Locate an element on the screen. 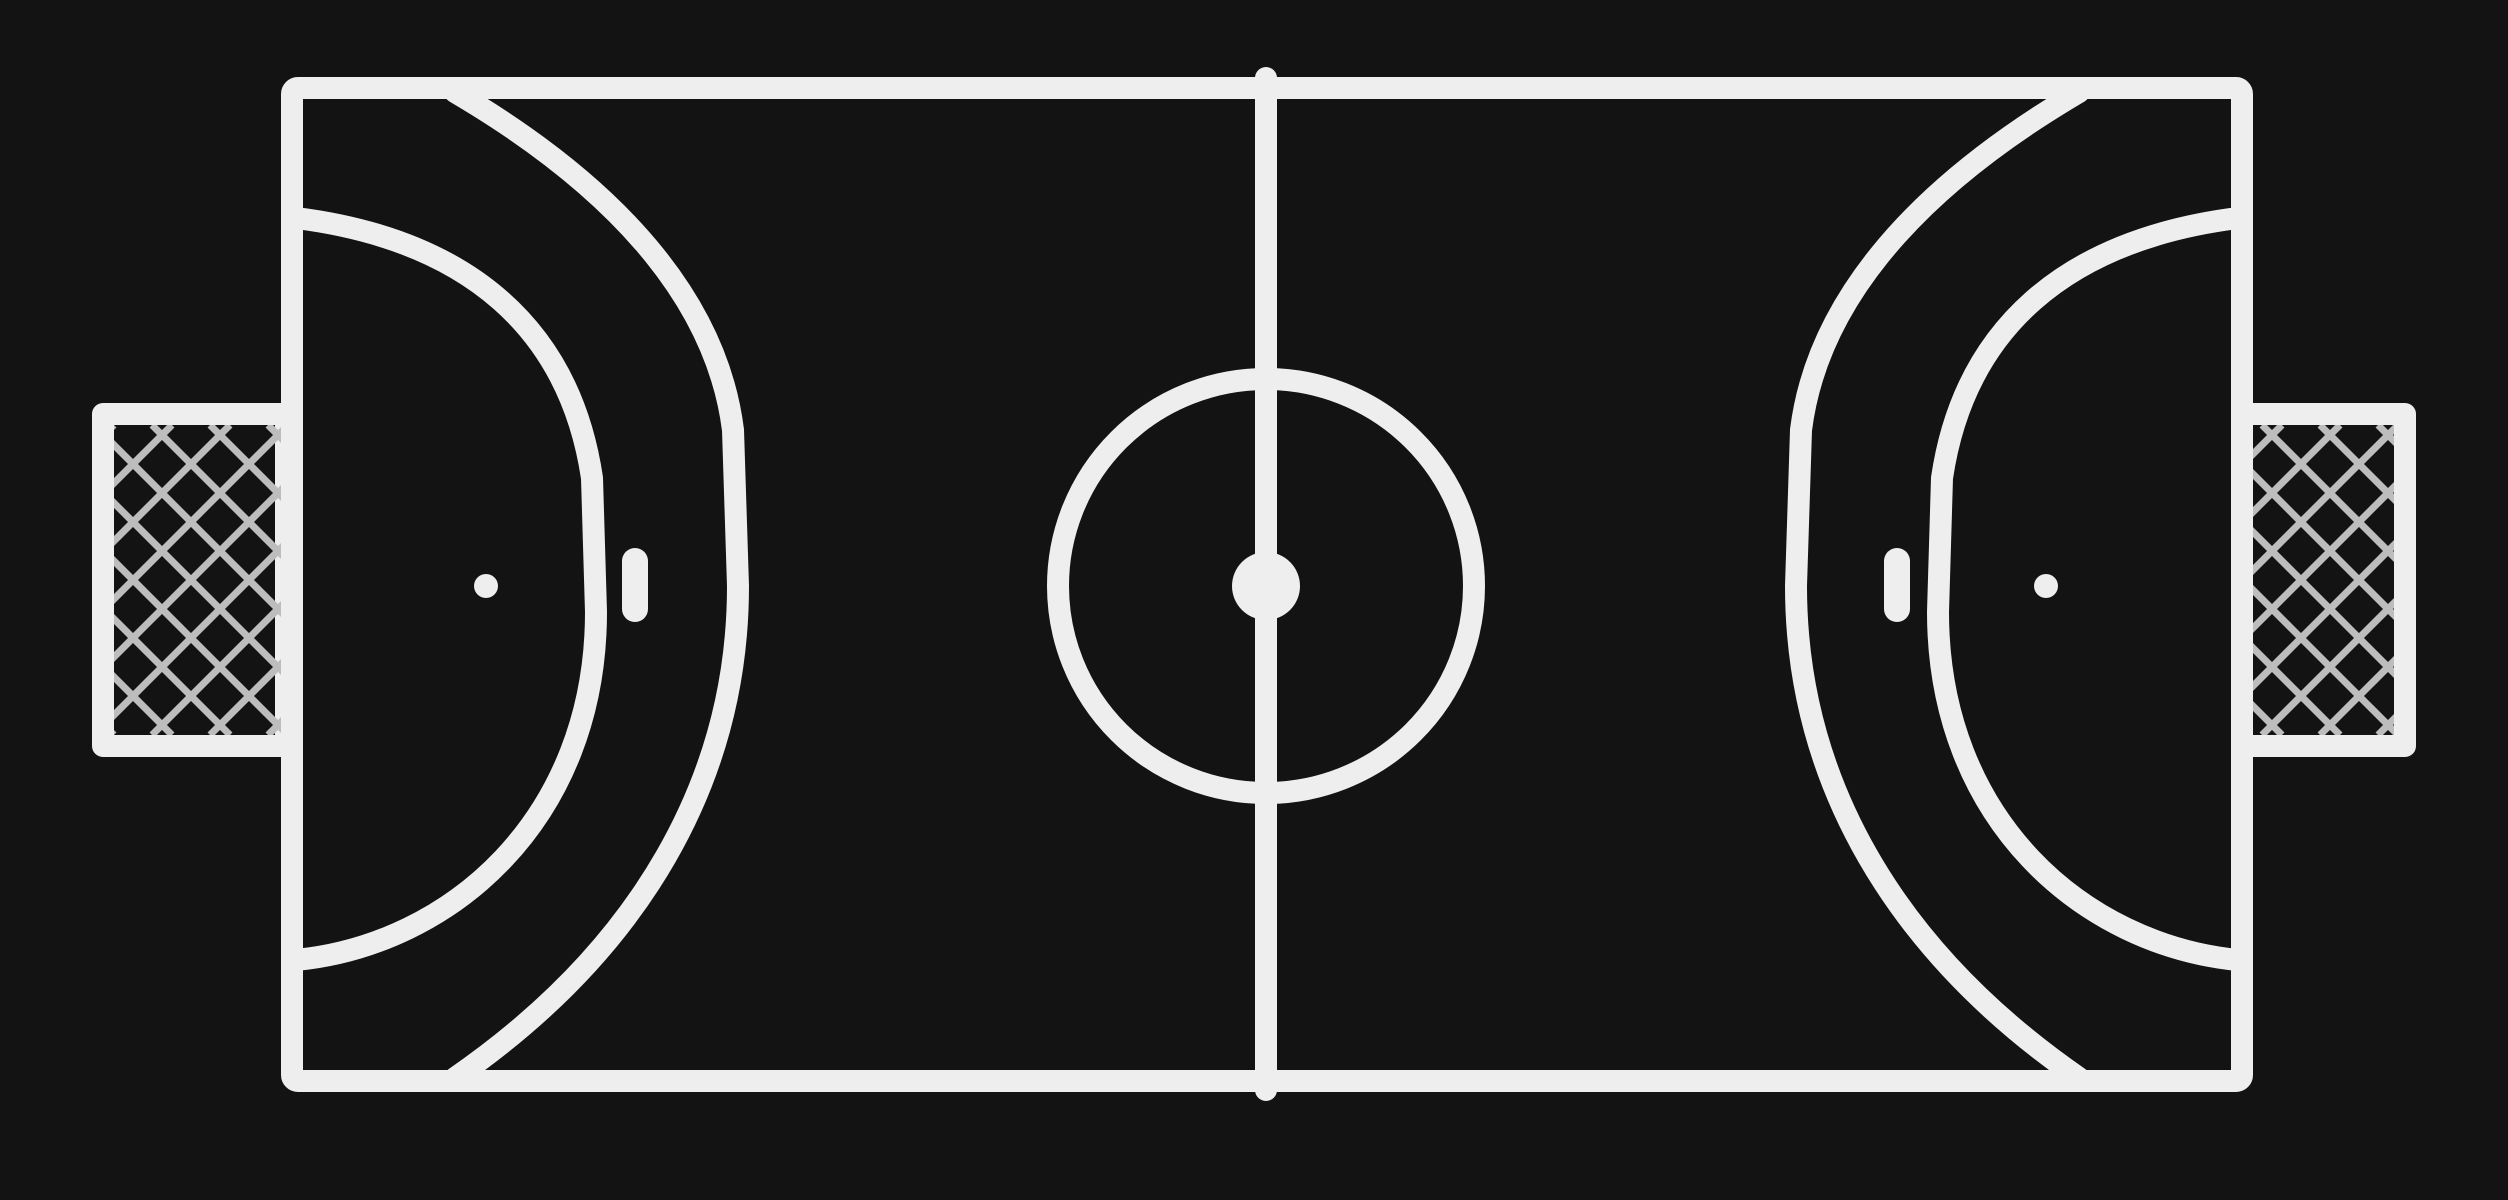  right-free-throw-line is located at coordinates (1937, 585).